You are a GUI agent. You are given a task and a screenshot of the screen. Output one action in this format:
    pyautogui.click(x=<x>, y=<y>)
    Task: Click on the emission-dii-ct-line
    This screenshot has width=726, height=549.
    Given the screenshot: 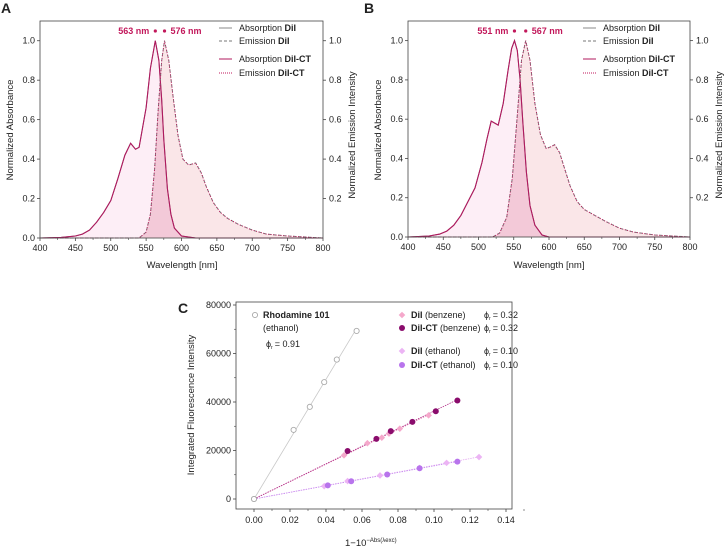 What is the action you would take?
    pyautogui.click(x=549, y=139)
    